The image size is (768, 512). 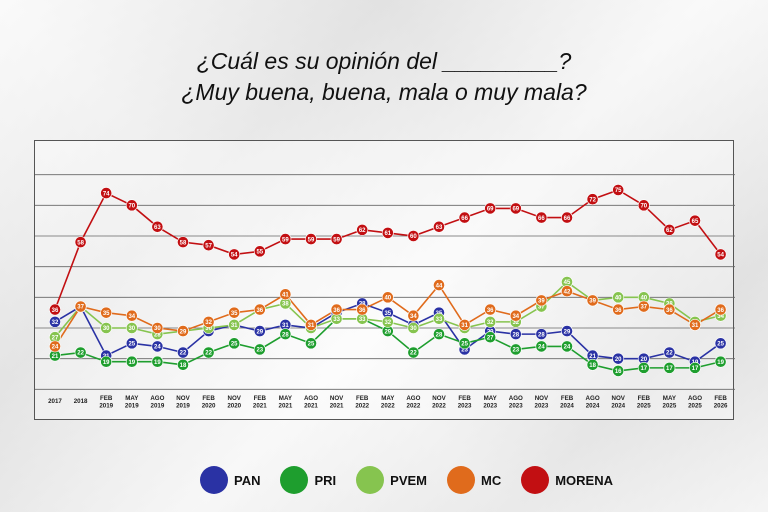 I want to click on data-label-pri: 21, so click(x=55, y=357).